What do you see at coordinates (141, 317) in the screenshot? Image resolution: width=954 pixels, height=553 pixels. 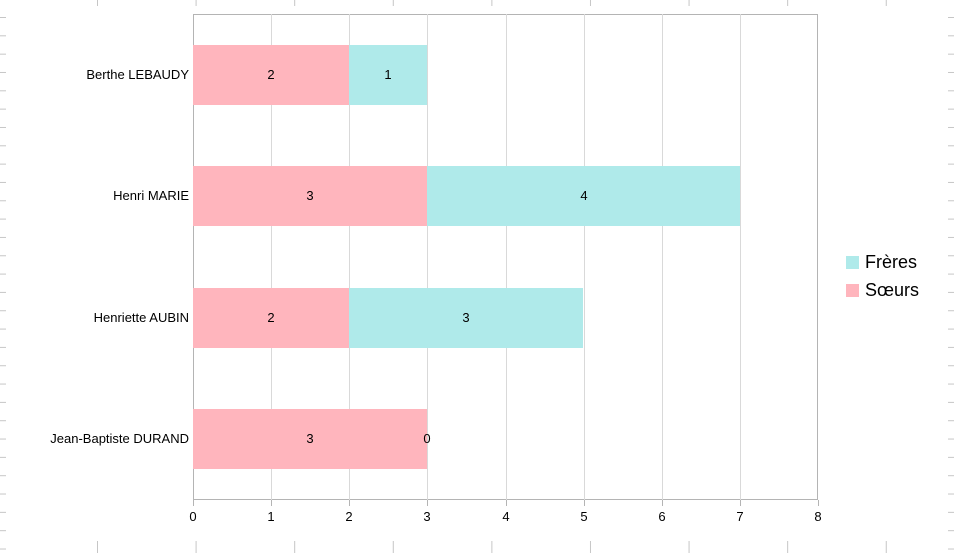 I see `category-label: Henriette AUBIN` at bounding box center [141, 317].